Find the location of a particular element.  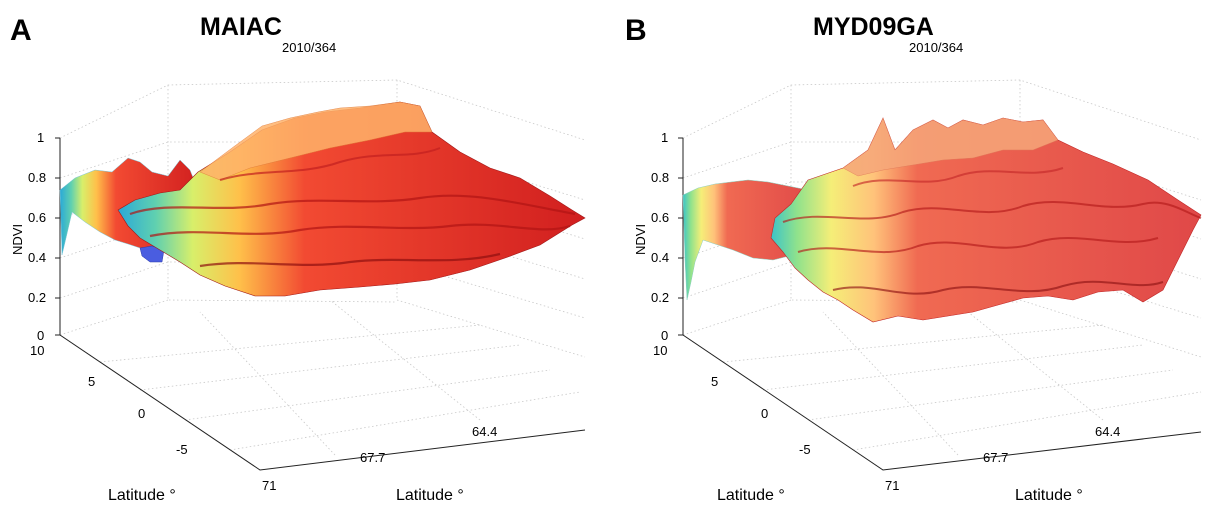

z-tick-b-1: 0.2 is located at coordinates (660, 297).